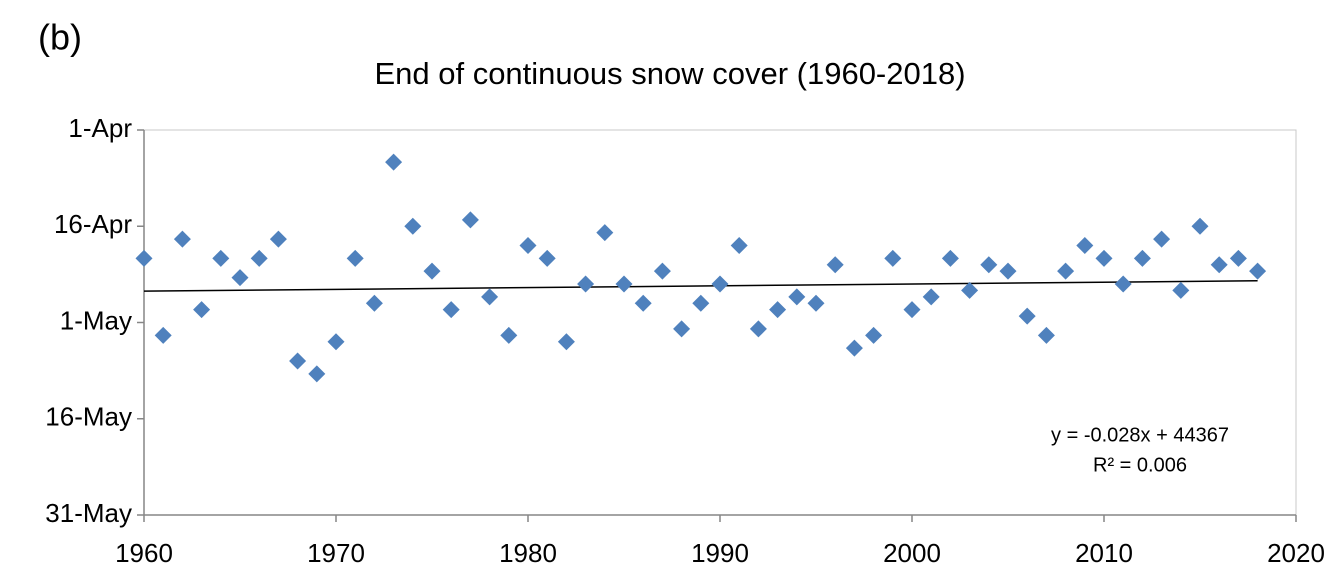  Describe the element at coordinates (1104, 553) in the screenshot. I see `x-tick-label: 2010` at that location.